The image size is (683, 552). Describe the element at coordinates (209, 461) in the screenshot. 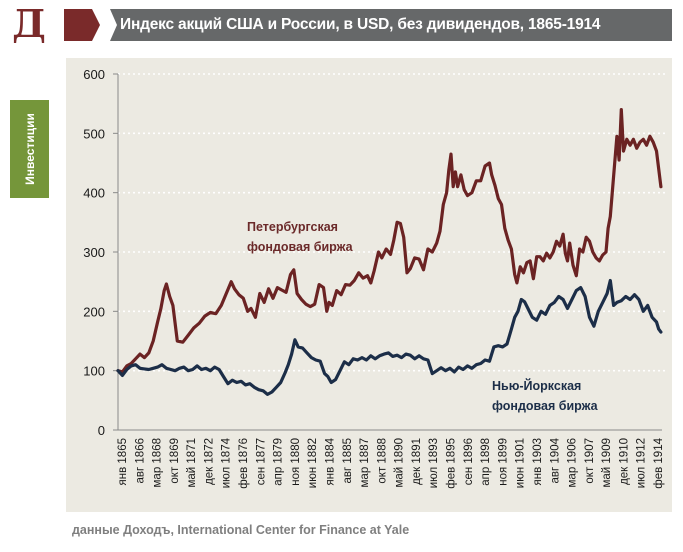

I see `x-tick-label: дек 1872` at that location.